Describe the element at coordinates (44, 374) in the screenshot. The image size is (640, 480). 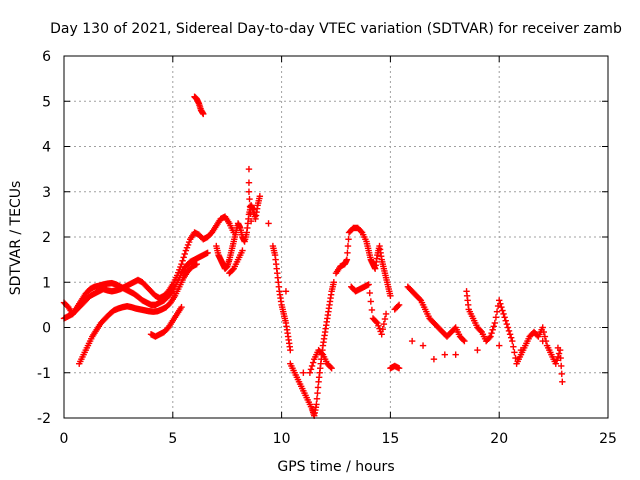
I see `y-tick-label: -1` at that location.